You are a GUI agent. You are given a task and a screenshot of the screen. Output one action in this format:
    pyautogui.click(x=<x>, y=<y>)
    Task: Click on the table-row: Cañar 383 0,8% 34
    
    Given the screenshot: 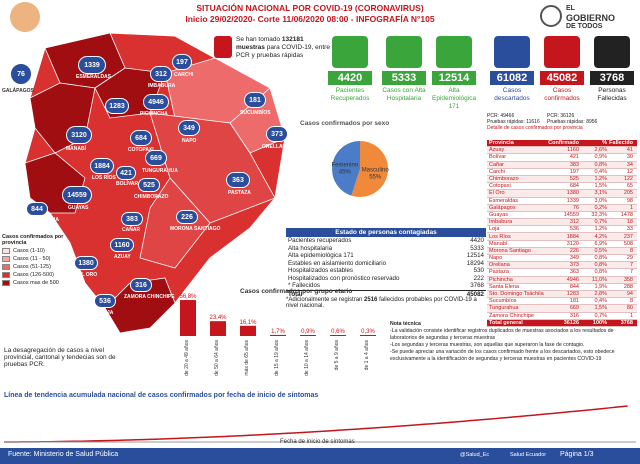 What is the action you would take?
    pyautogui.click(x=562, y=165)
    